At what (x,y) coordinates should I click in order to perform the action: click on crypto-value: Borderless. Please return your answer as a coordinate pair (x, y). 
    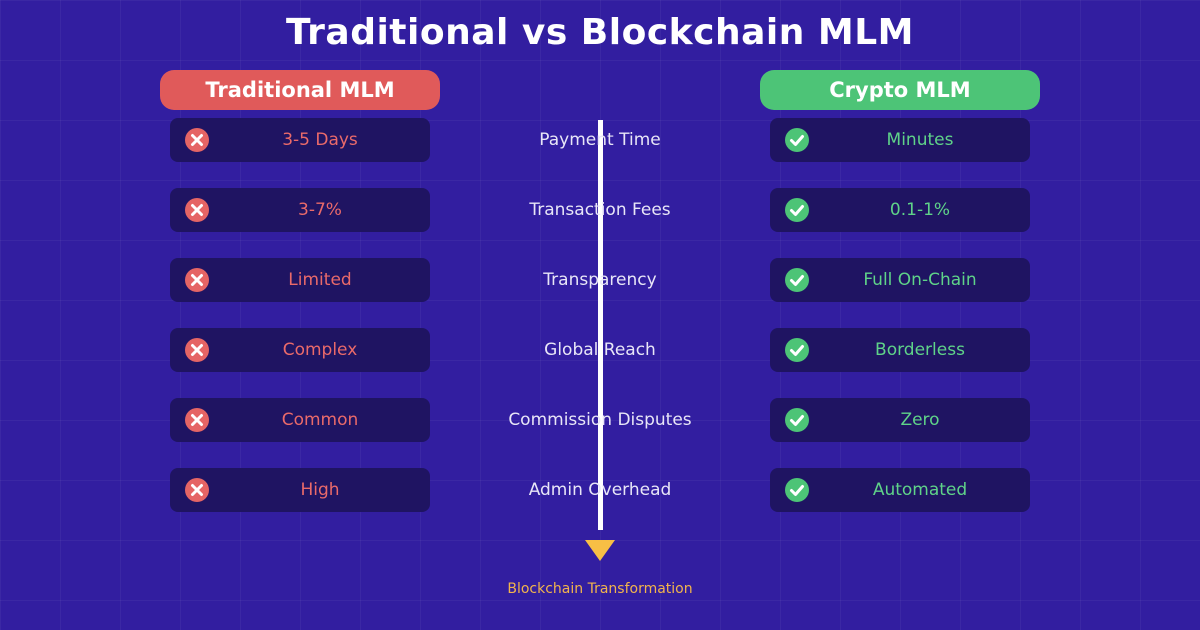
    Looking at the image, I should click on (920, 350).